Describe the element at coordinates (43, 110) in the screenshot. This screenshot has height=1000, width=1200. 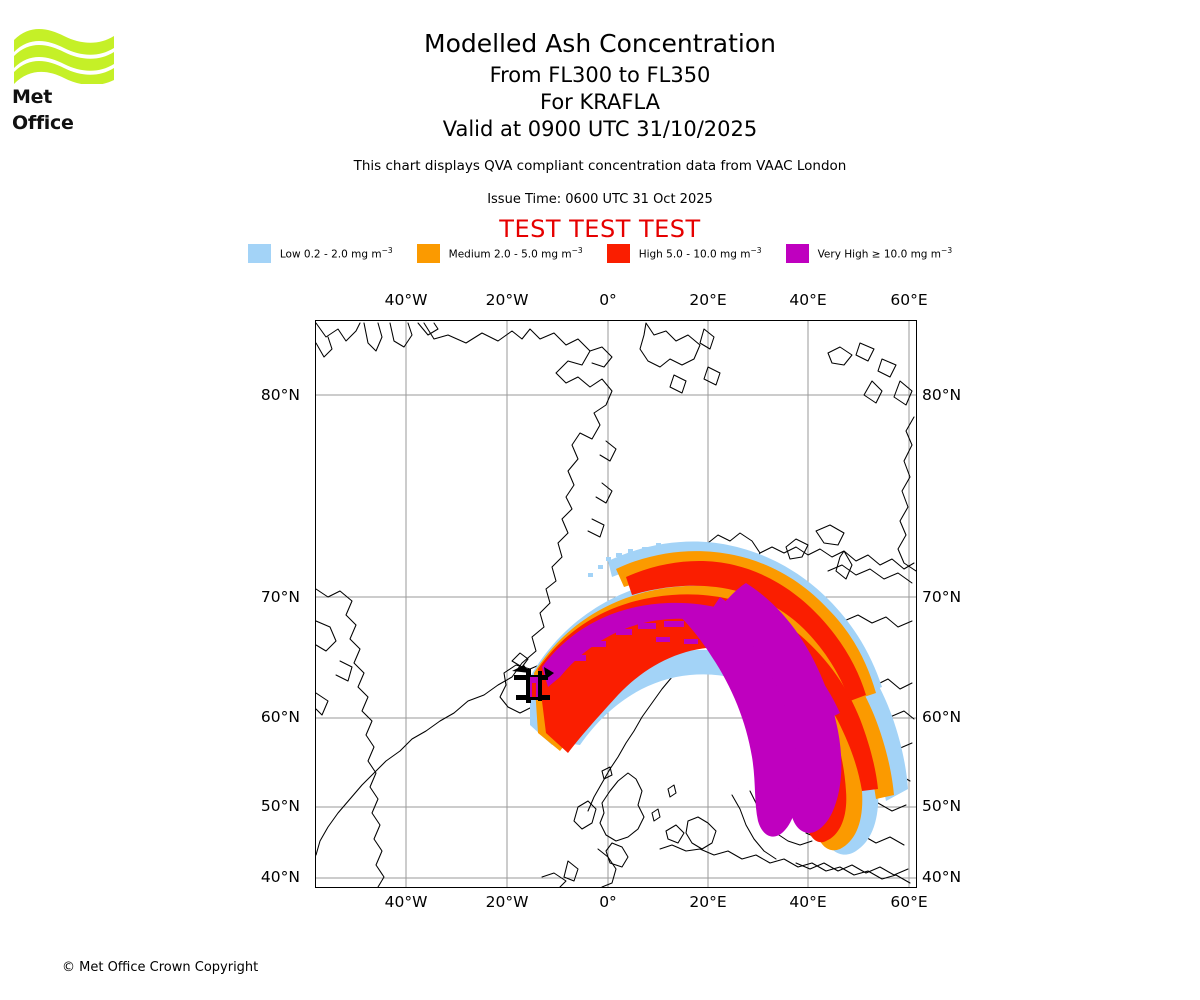
I see `logo-wordmark: Met Office` at that location.